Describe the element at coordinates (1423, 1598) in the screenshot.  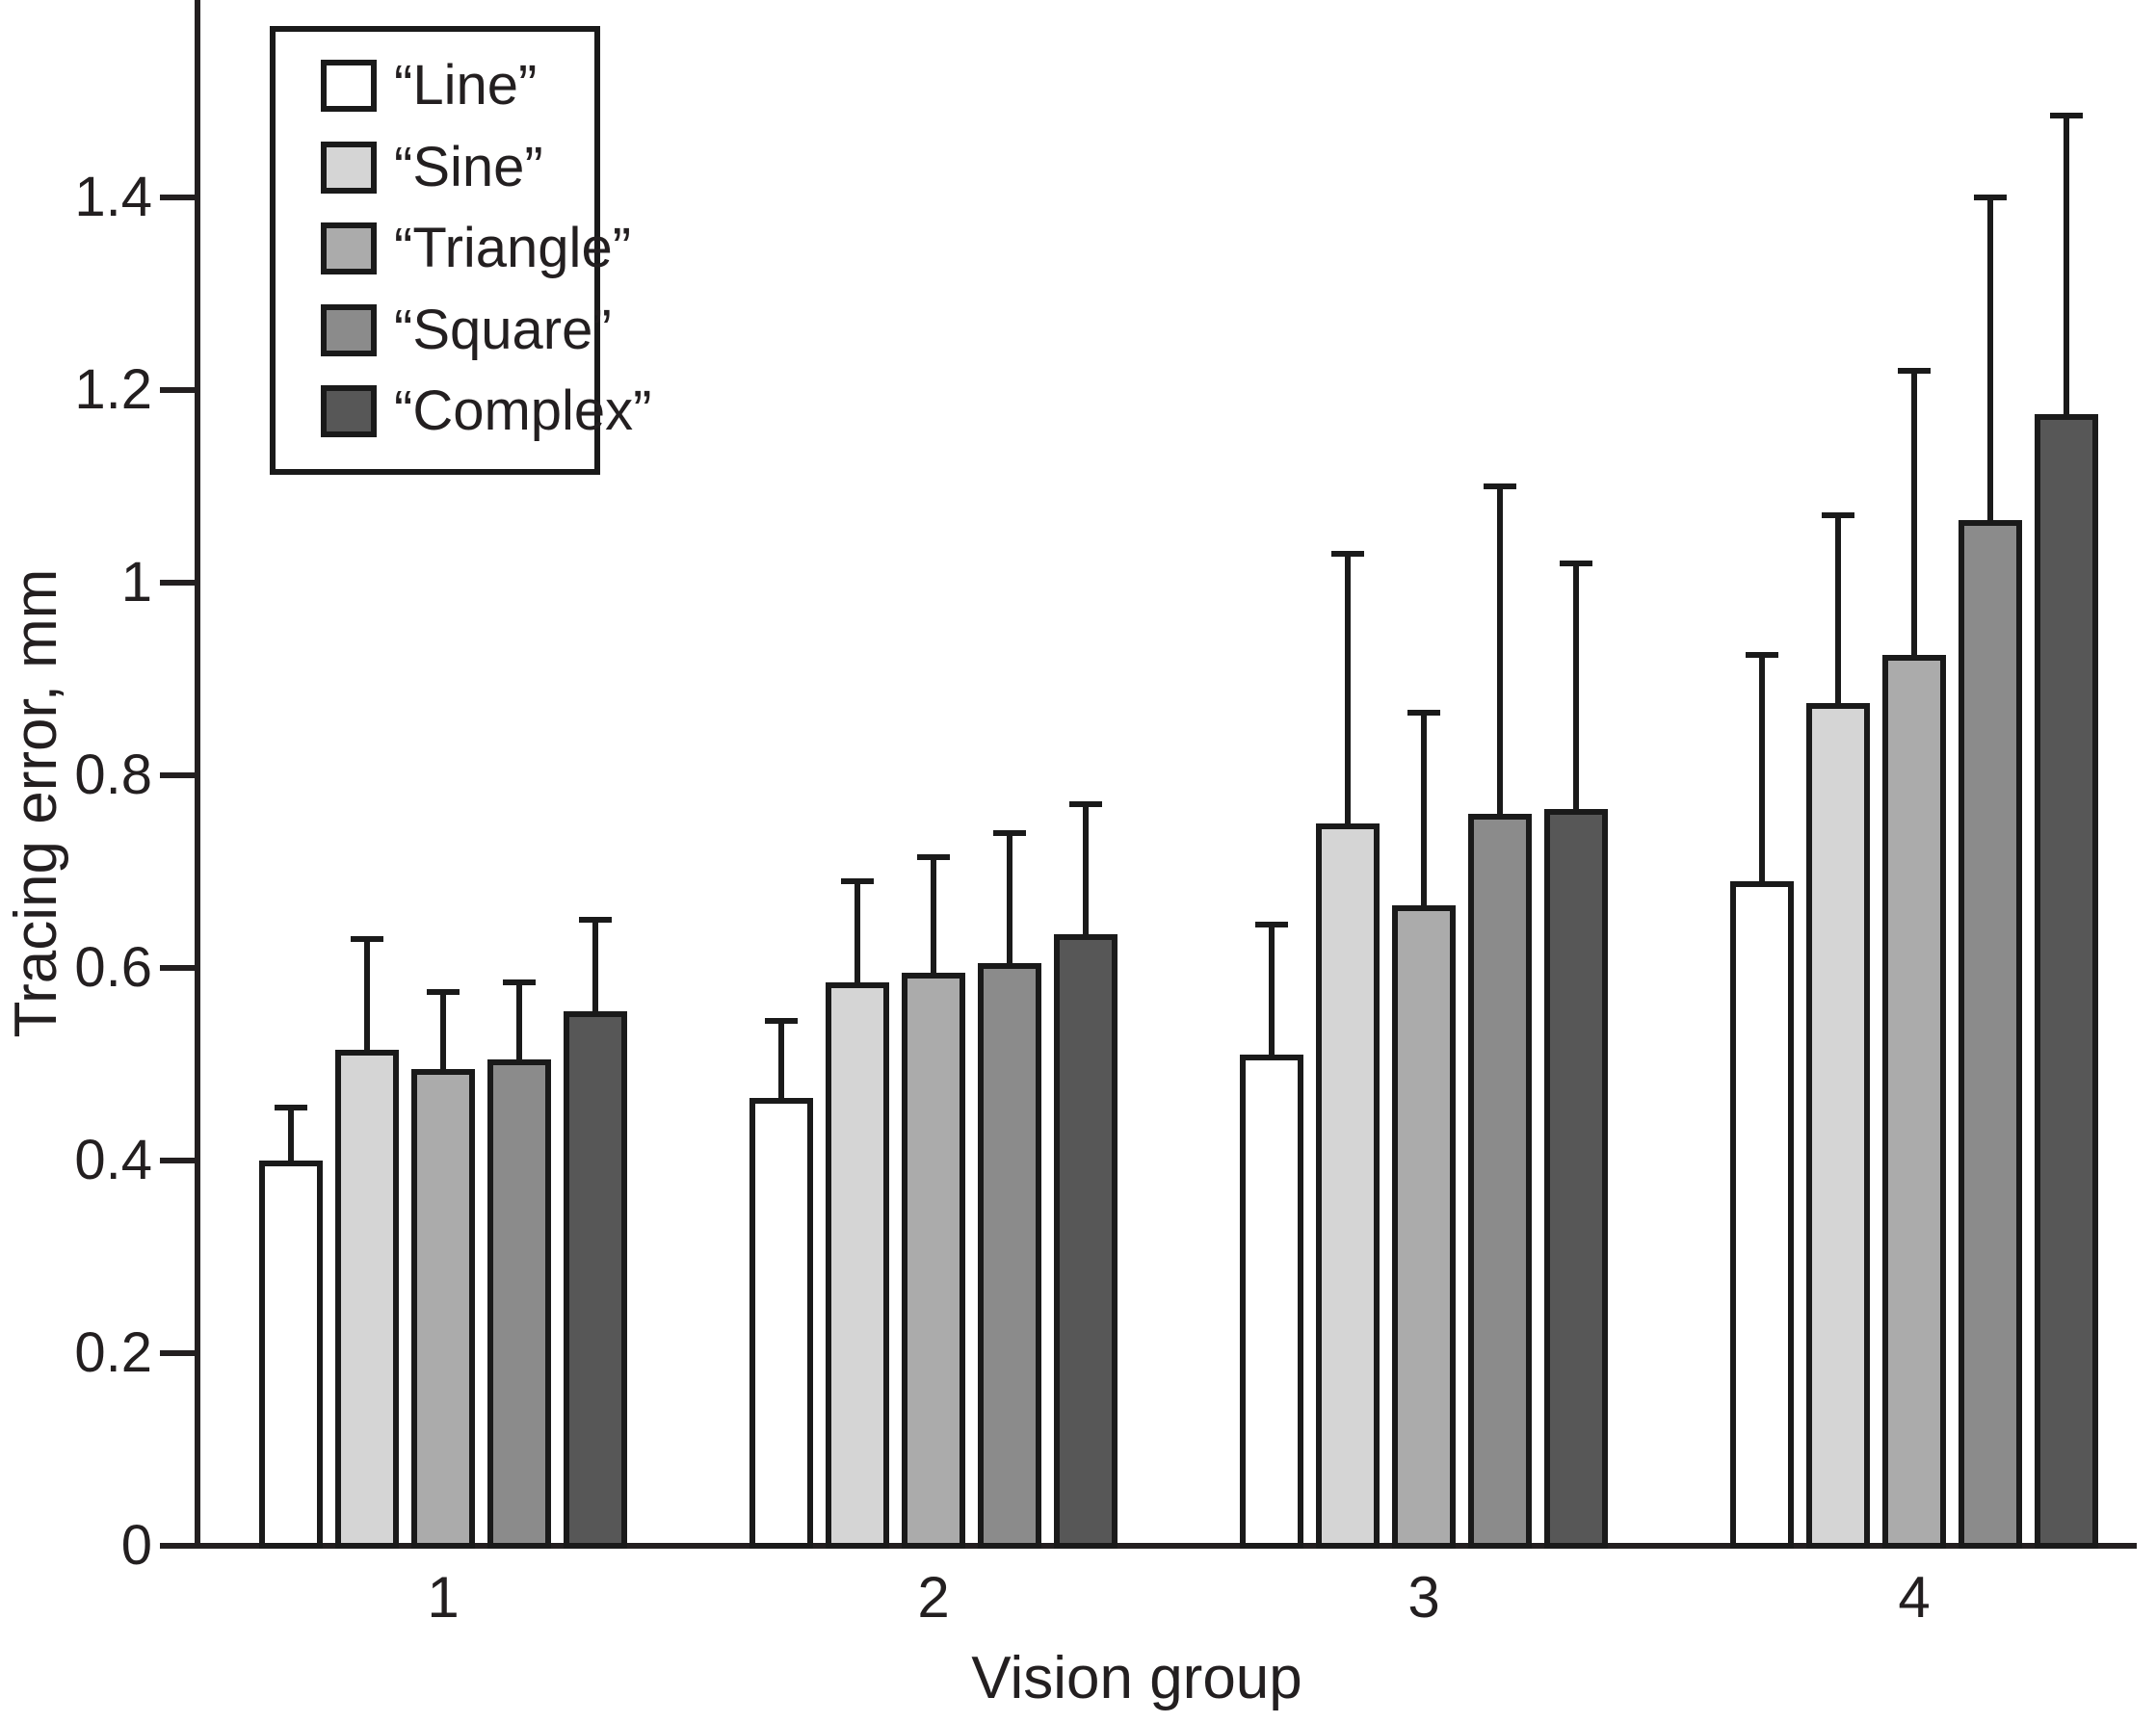
I see `x-tick-label: 3` at that location.